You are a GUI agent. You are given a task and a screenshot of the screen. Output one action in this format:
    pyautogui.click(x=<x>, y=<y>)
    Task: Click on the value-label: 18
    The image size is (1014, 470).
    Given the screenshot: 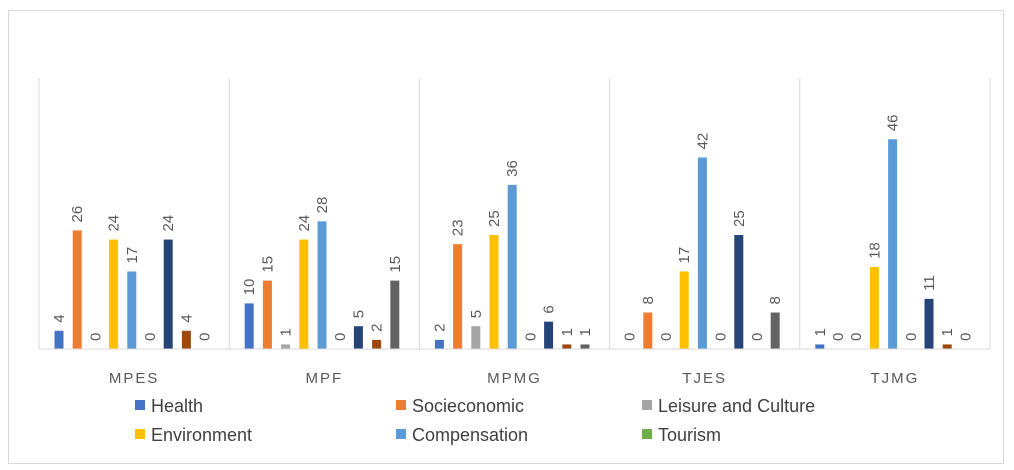 What is the action you would take?
    pyautogui.click(x=874, y=250)
    